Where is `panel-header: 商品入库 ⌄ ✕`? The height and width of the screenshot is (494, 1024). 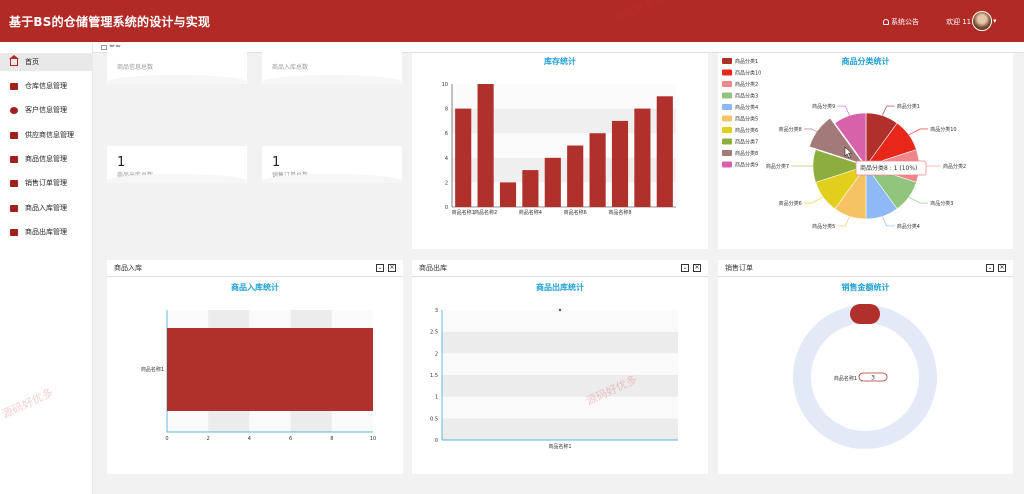 panel-header: 商品入库 ⌄ ✕ is located at coordinates (255, 268).